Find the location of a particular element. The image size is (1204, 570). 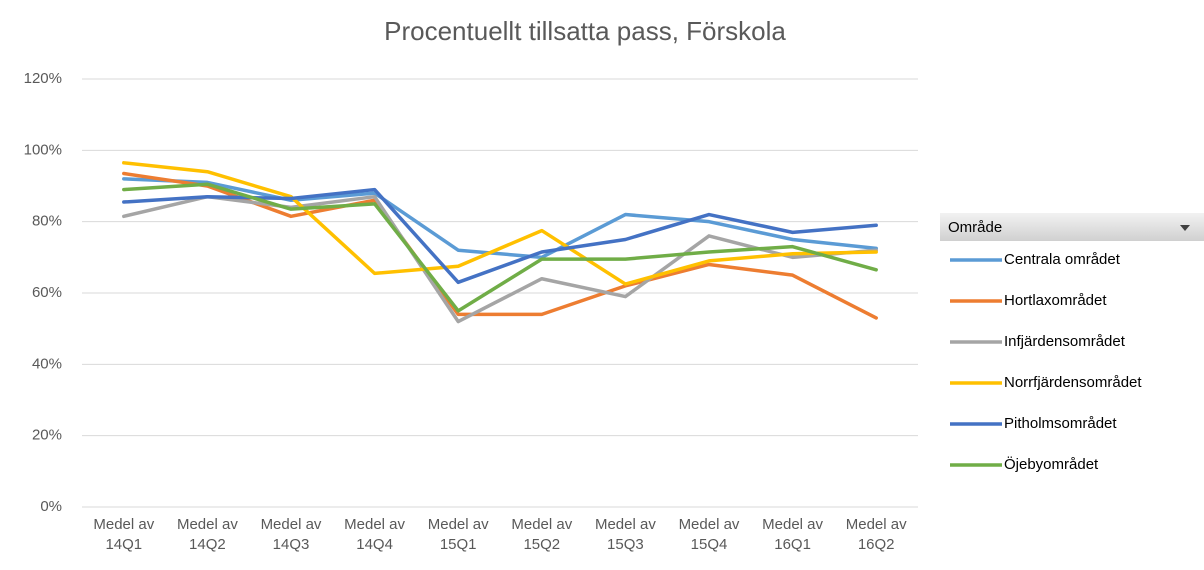

y-tick-label: 100% is located at coordinates (43, 149).